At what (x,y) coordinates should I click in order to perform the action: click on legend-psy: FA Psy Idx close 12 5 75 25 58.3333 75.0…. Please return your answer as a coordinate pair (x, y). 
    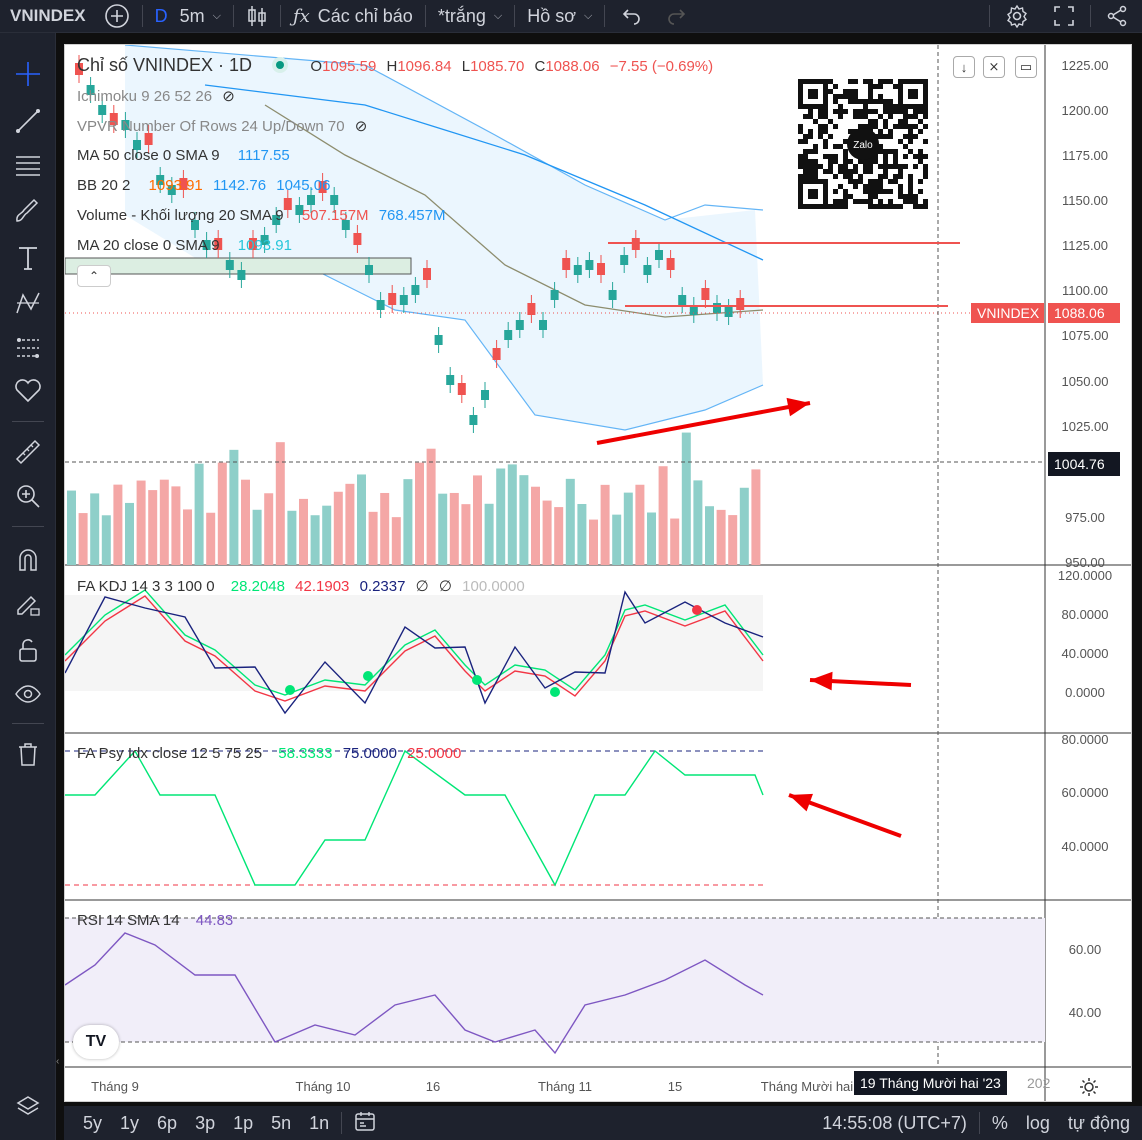
    Looking at the image, I should click on (269, 753).